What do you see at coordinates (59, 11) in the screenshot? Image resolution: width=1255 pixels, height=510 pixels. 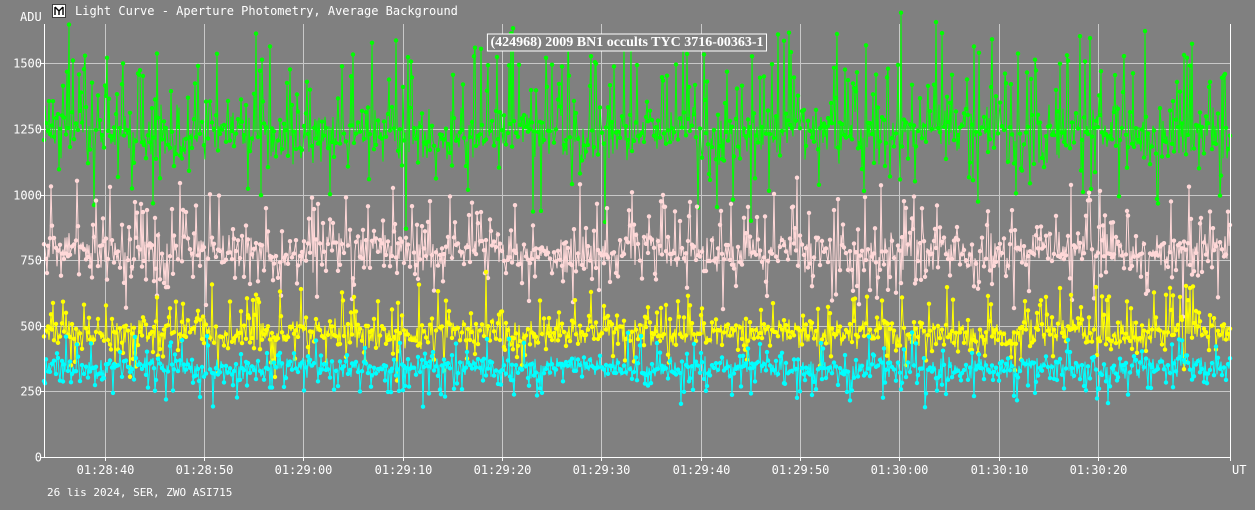 I see `light-curve-app-icon` at bounding box center [59, 11].